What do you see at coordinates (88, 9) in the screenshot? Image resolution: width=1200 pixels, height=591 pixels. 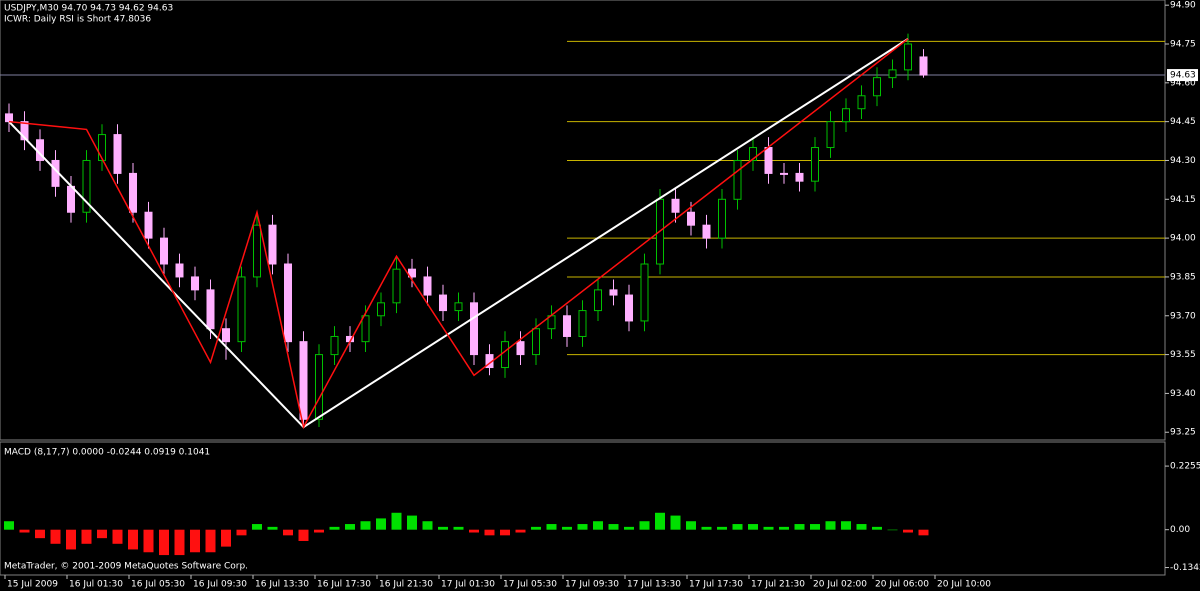 I see `chart-title: USDJPY,M30 94.70 94.73 94.62 94.63` at bounding box center [88, 9].